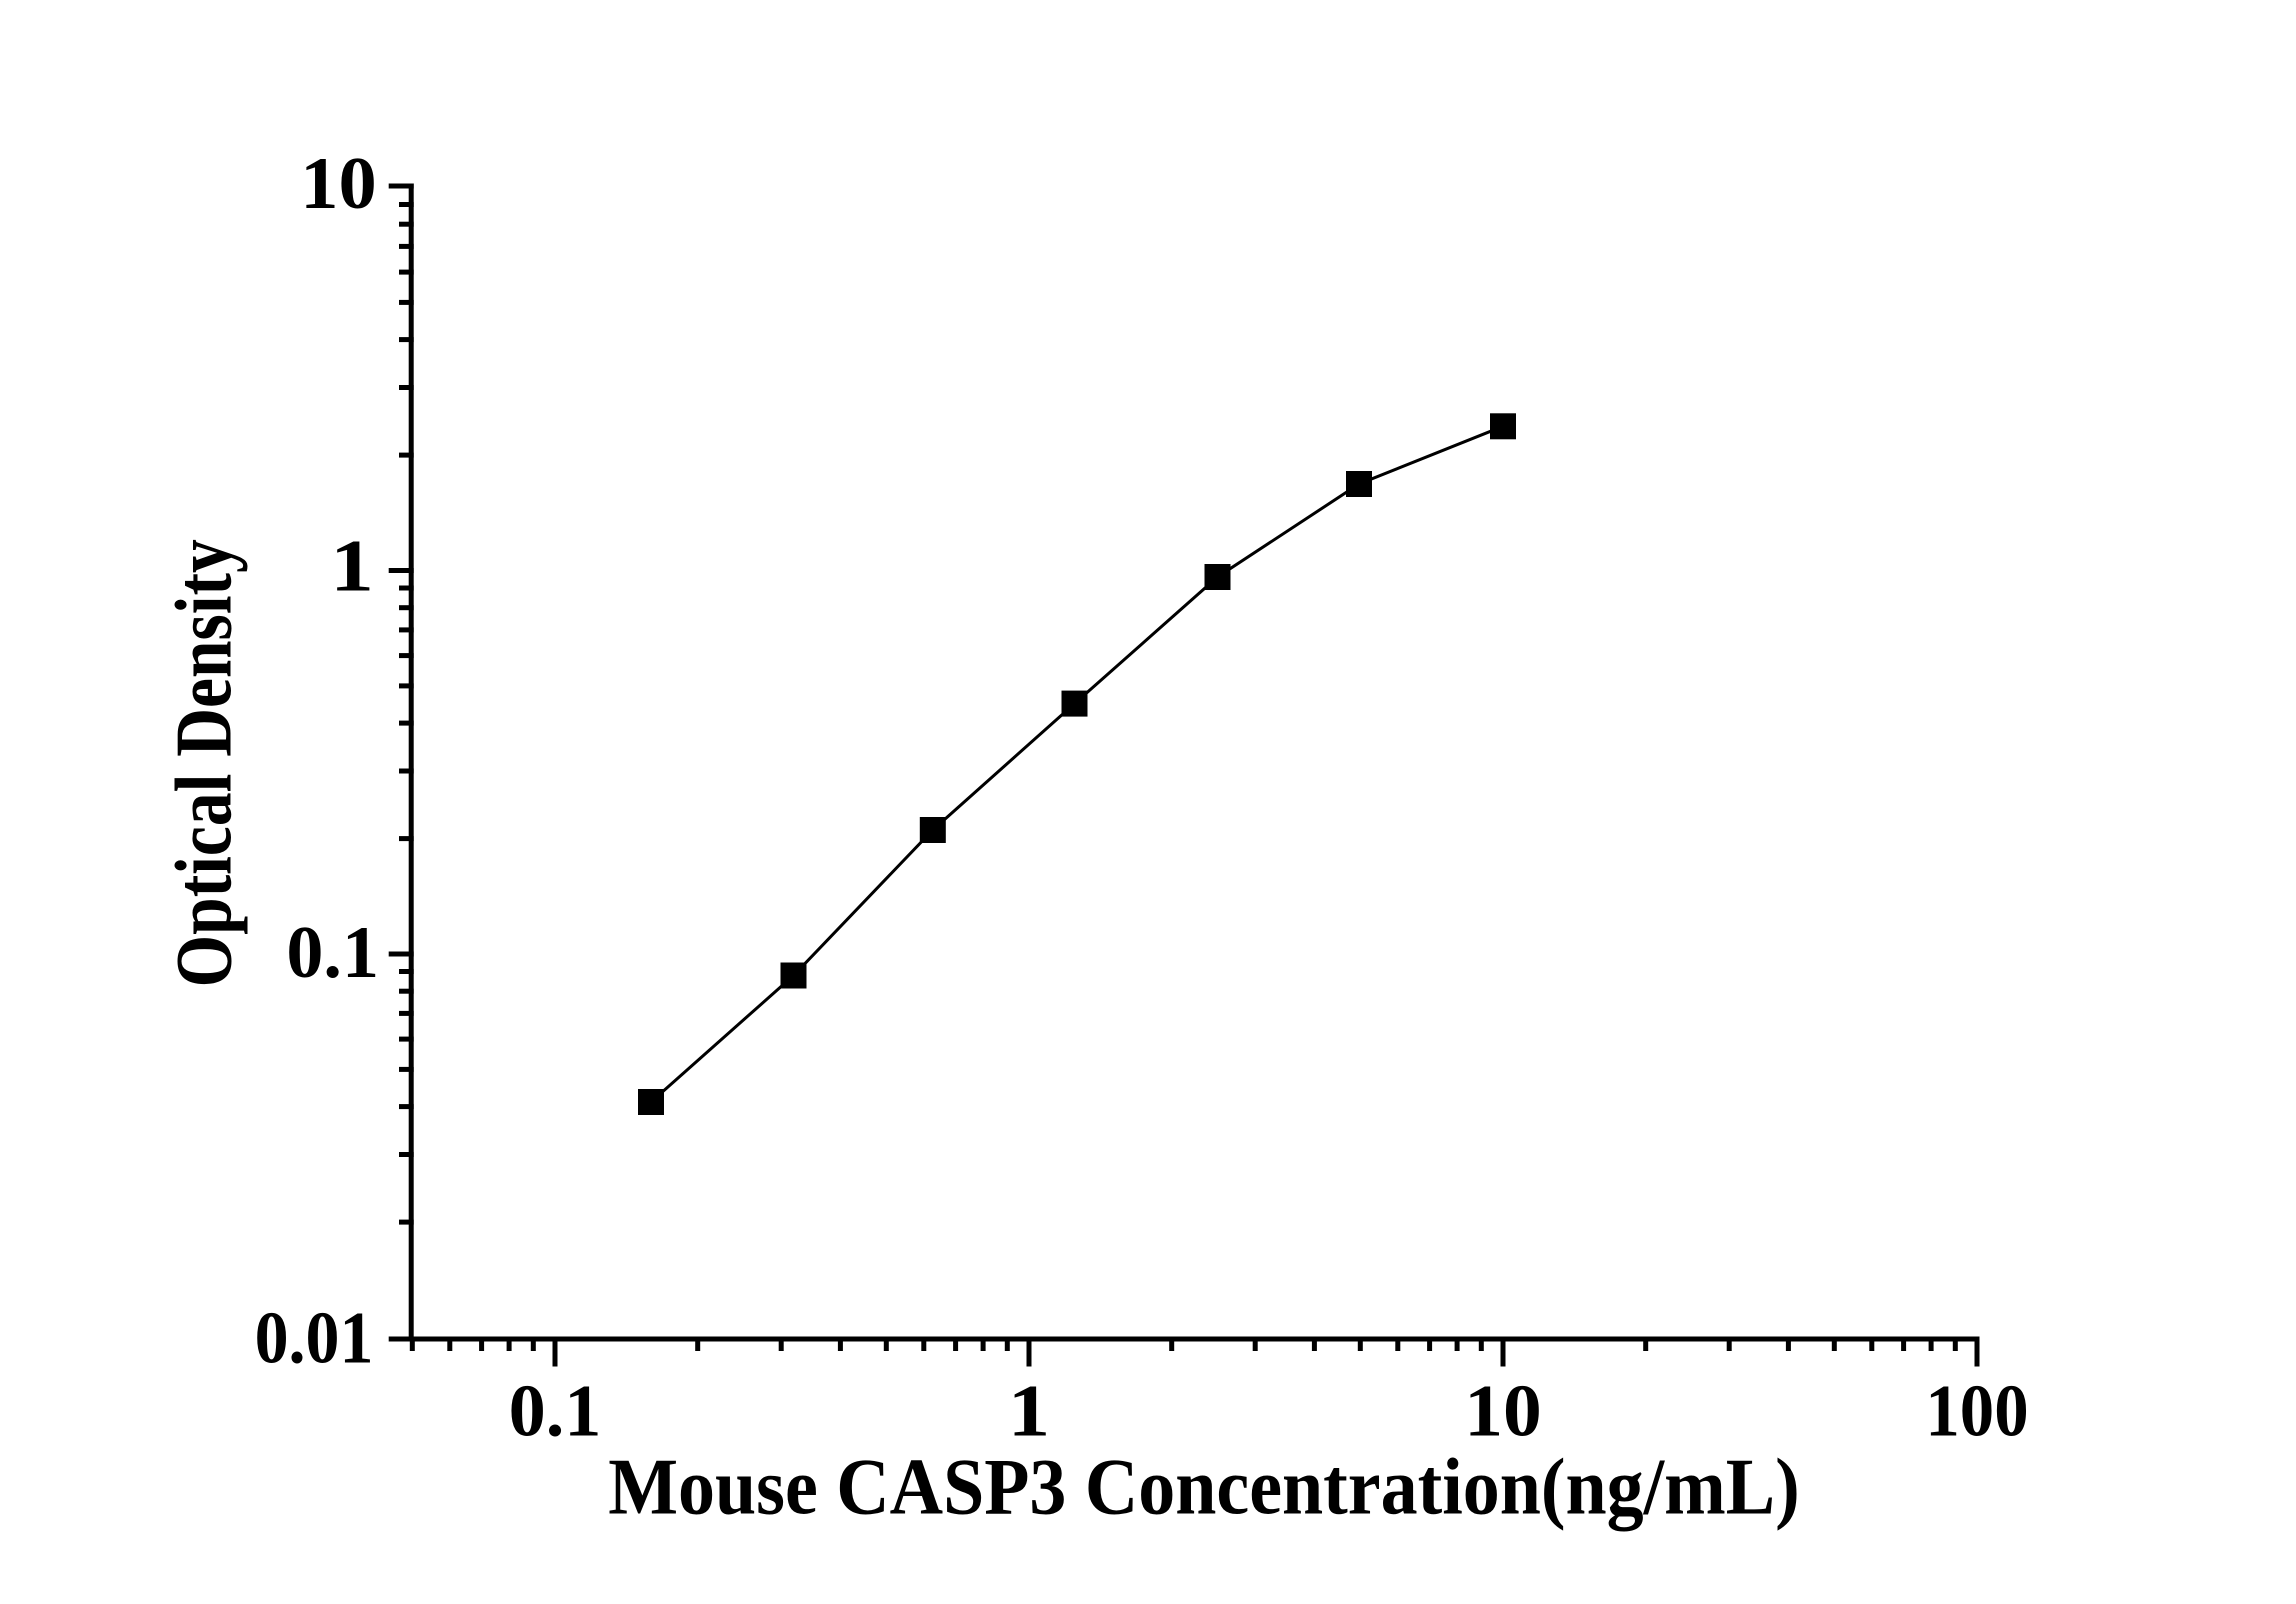  Describe the element at coordinates (1976, 1412) in the screenshot. I see `svg-text: 100` at that location.